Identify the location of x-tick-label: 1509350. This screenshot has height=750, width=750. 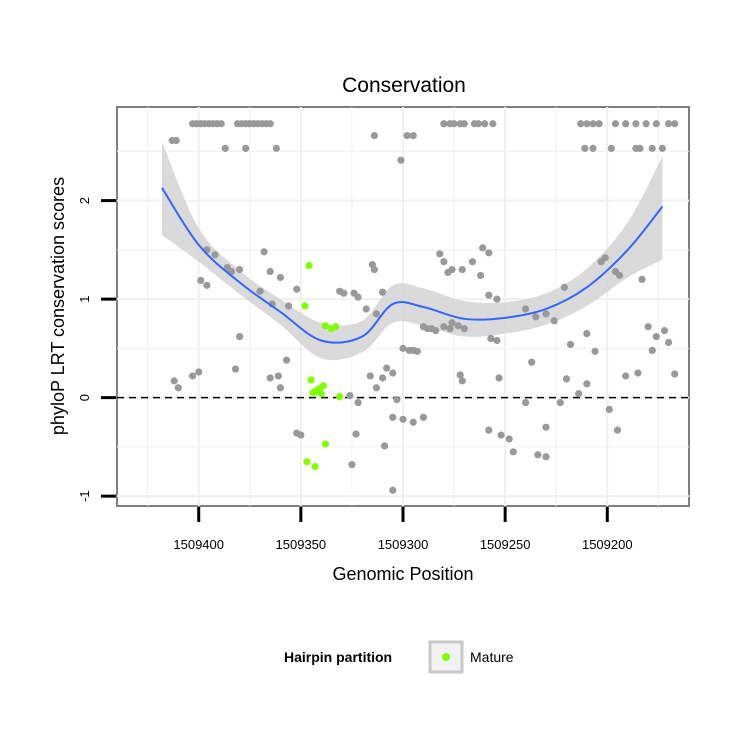
(301, 544).